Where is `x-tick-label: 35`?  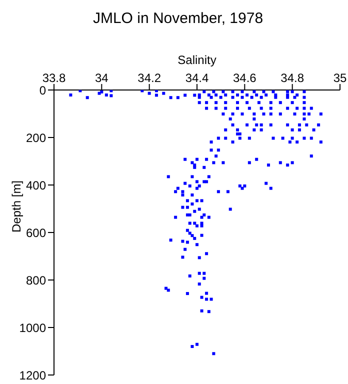
x-tick-label: 35 is located at coordinates (340, 78).